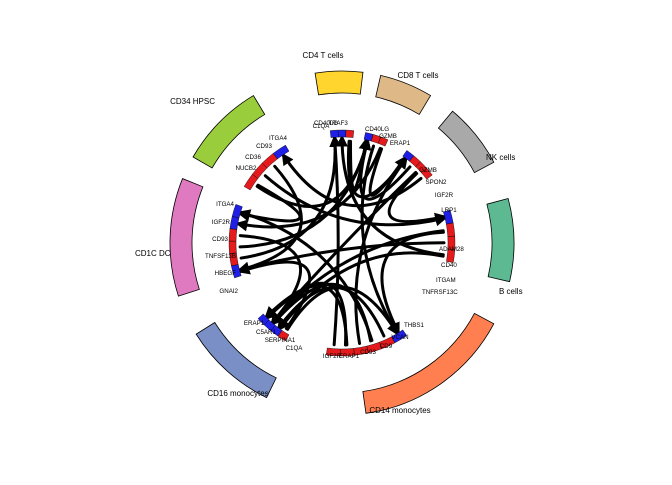 Image resolution: width=672 pixels, height=485 pixels. I want to click on gene-label-cd1c-dc-hbegf: HBEGF, so click(226, 273).